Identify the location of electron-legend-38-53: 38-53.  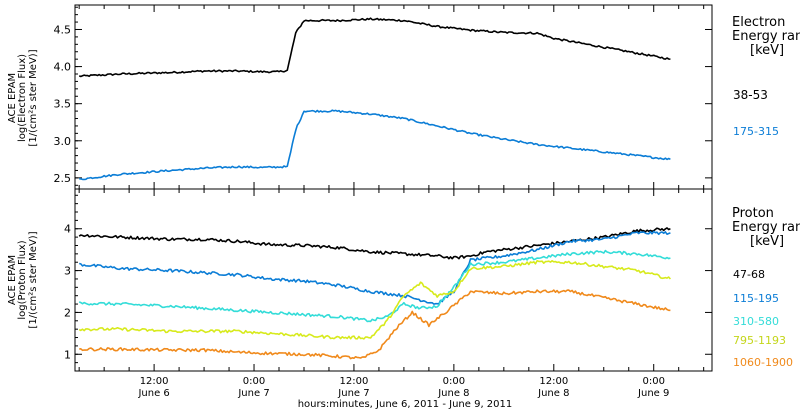
(750, 95).